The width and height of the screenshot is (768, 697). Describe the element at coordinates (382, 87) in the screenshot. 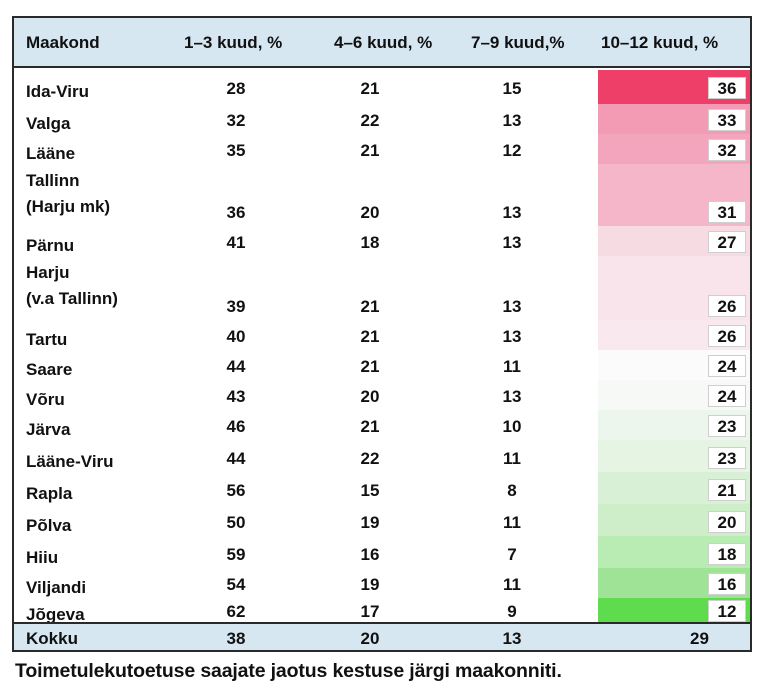

I see `table-row: Ida-Viru 28 21 15 36` at that location.